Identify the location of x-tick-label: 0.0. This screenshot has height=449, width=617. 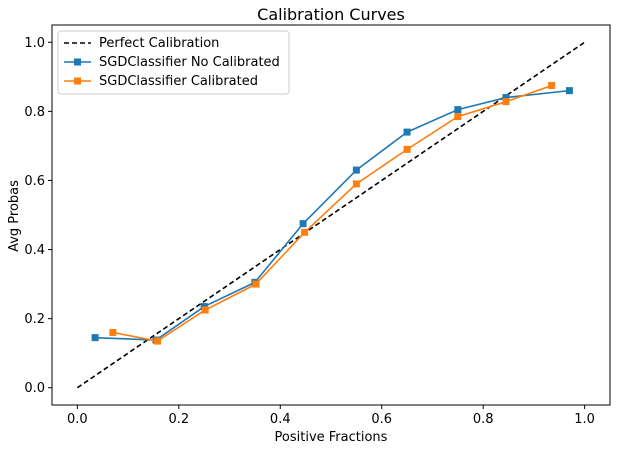
(77, 419).